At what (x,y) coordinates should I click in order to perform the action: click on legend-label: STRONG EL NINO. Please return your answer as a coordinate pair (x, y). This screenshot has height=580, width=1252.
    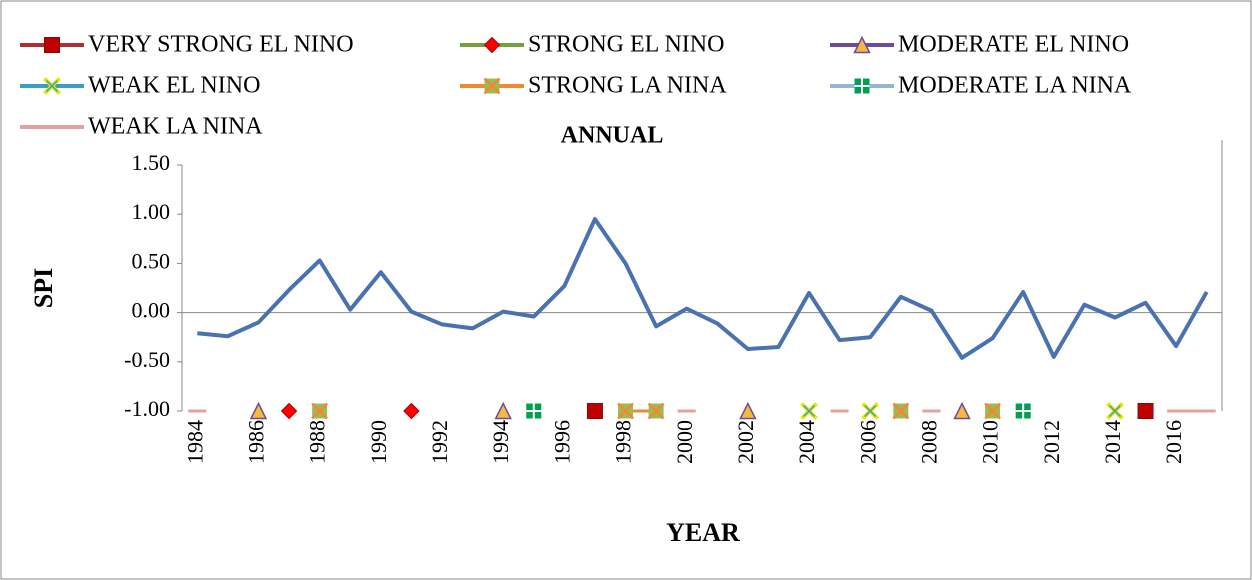
    Looking at the image, I should click on (626, 45).